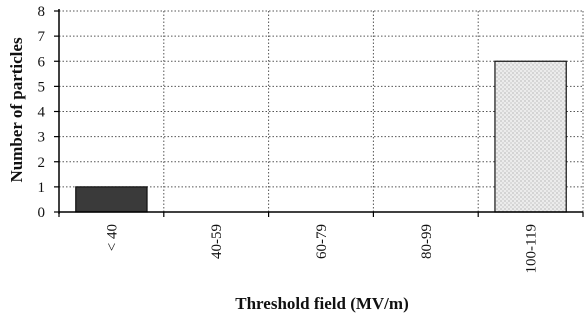 The image size is (585, 320). I want to click on y-tick-label: 7, so click(42, 37).